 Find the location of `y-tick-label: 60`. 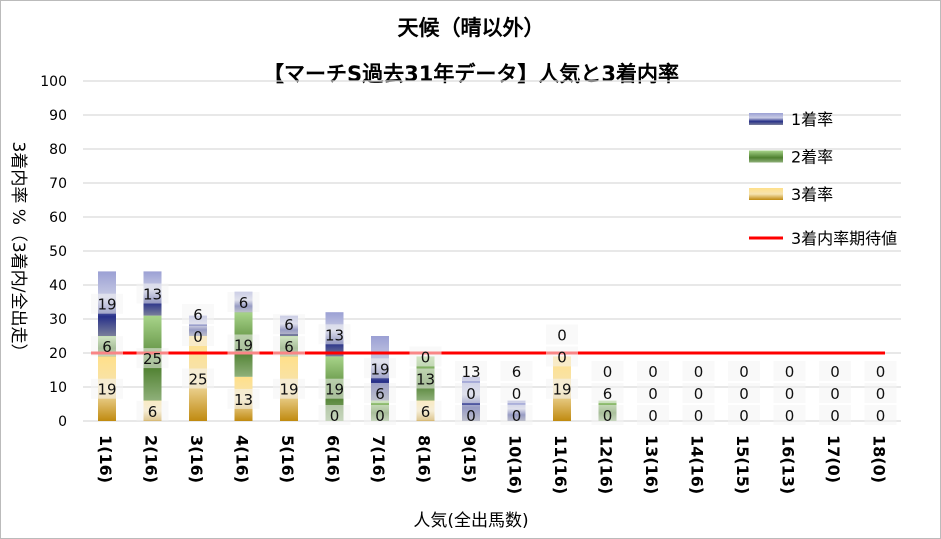

y-tick-label: 60 is located at coordinates (58, 218).